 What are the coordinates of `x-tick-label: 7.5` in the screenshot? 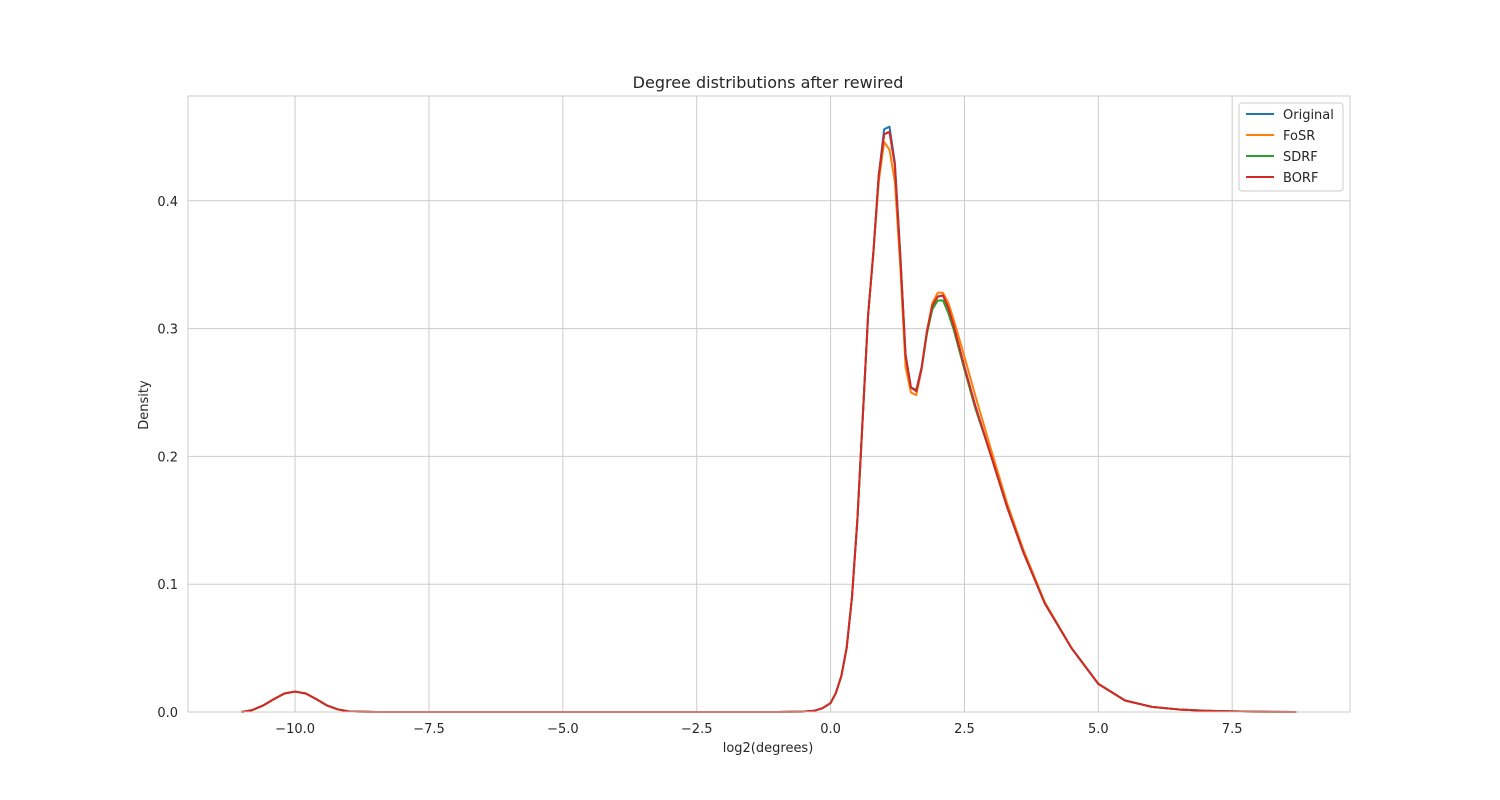 It's located at (1232, 729).